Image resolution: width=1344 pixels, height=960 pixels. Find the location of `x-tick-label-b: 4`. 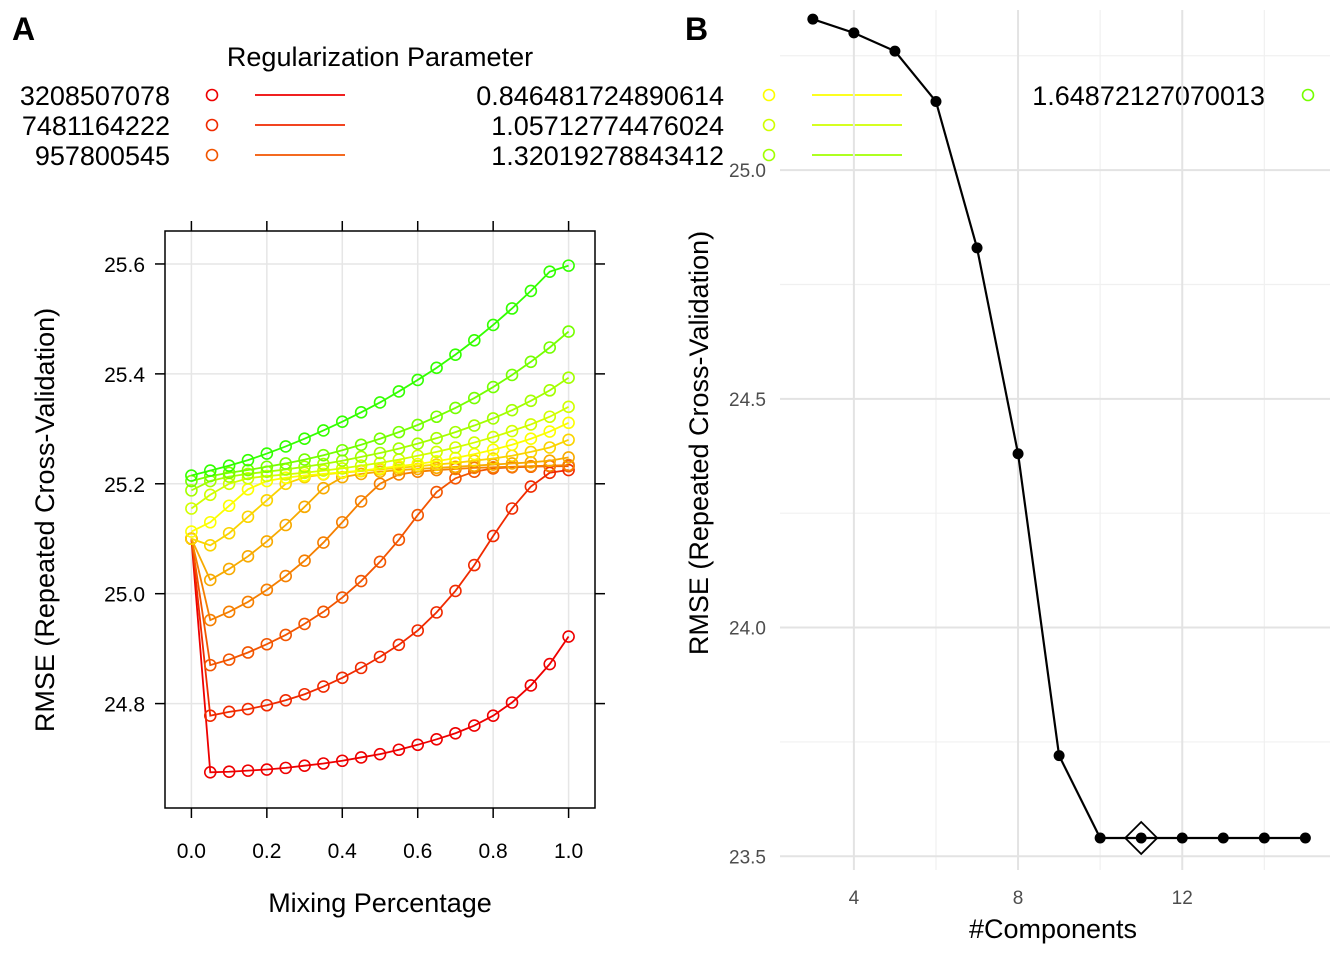

x-tick-label-b: 4 is located at coordinates (854, 898).